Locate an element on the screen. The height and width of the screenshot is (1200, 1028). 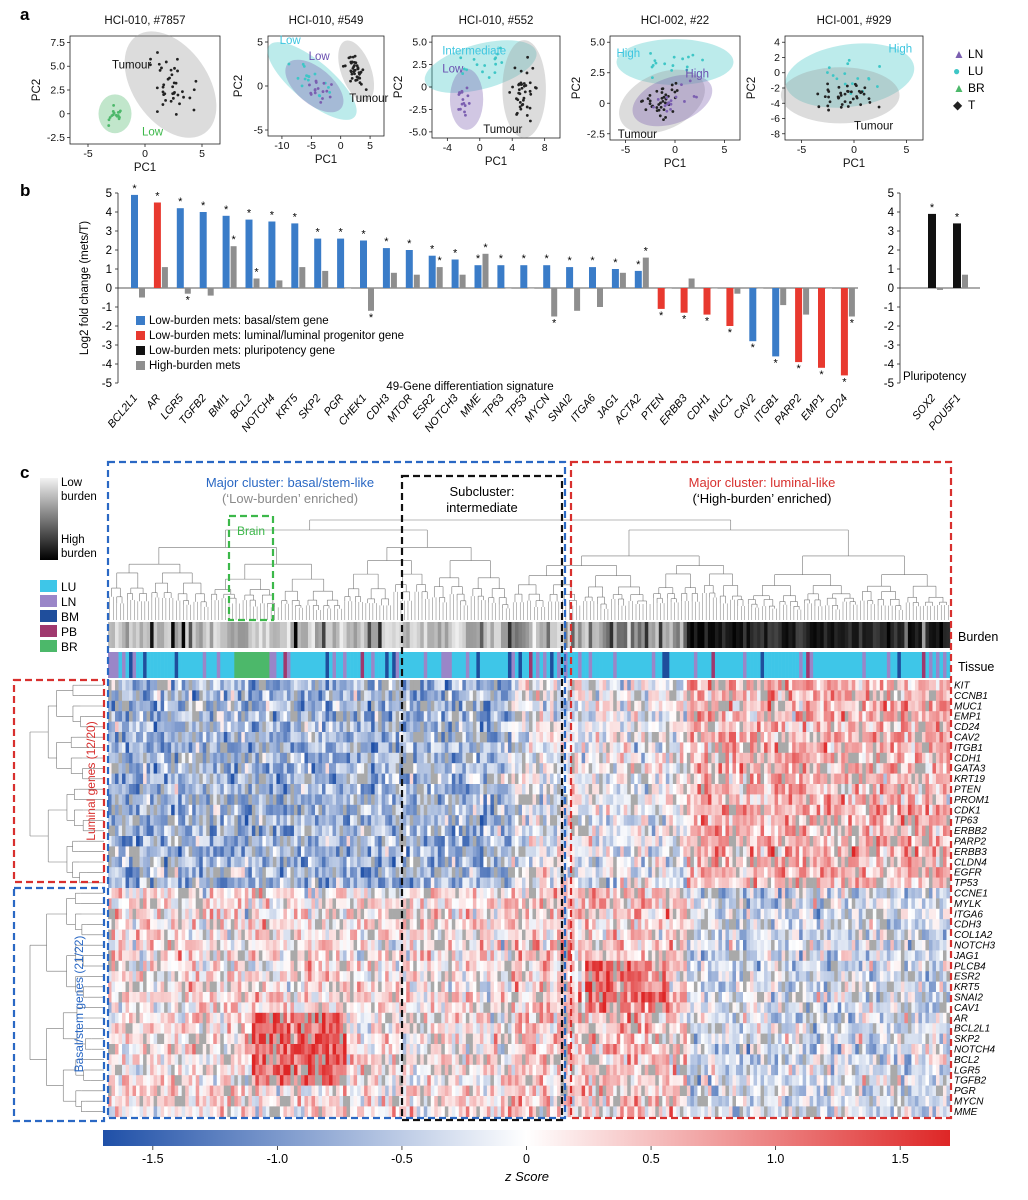
cluster-label: High is located at coordinates (901, 50).